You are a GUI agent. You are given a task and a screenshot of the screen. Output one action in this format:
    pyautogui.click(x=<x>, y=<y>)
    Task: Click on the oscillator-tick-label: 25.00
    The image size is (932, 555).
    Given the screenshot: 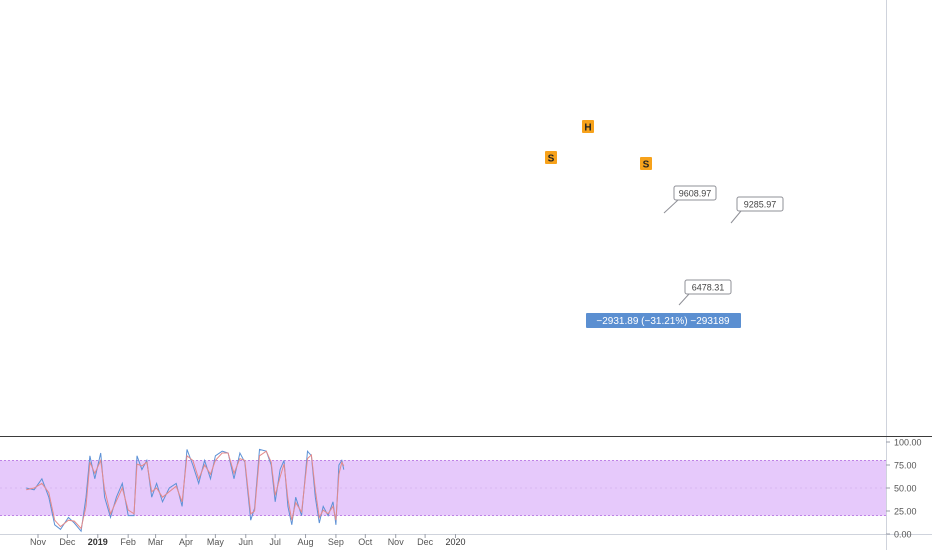 What is the action you would take?
    pyautogui.click(x=905, y=512)
    